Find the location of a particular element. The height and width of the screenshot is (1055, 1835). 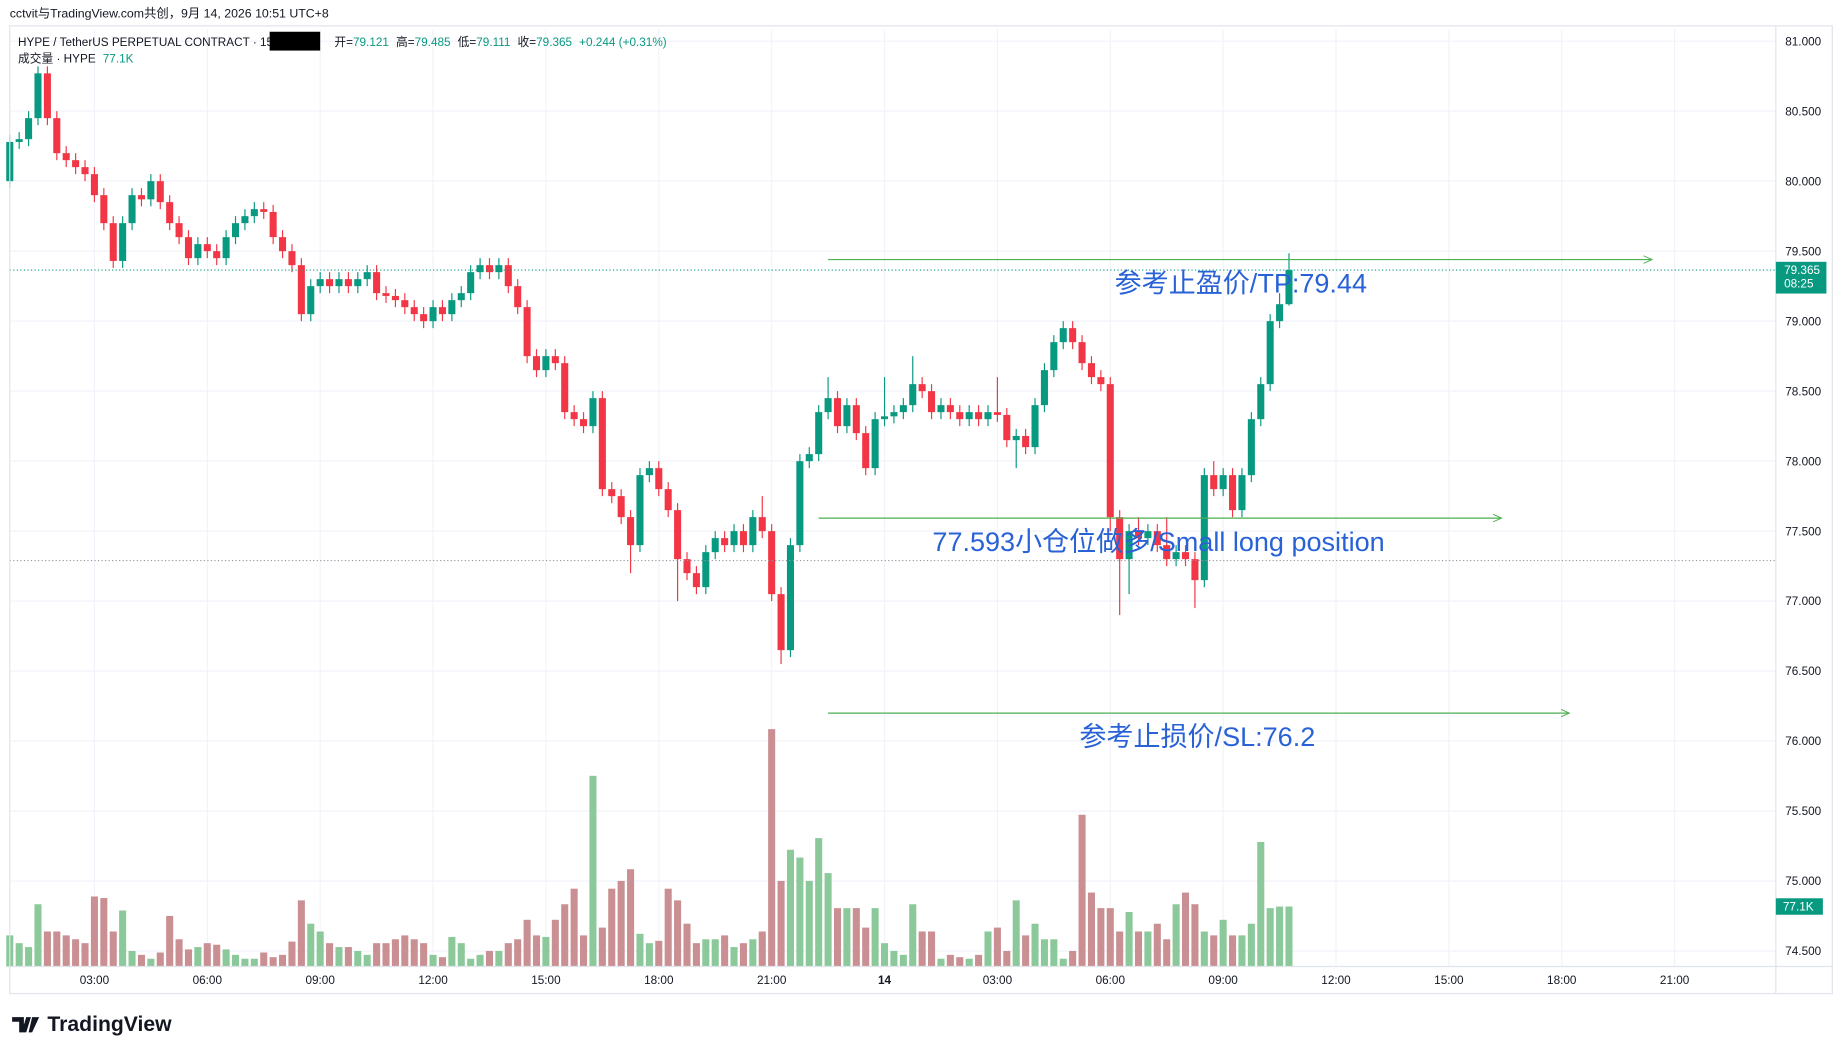

volume-title: 成交量 · HYPE is located at coordinates (57, 58).